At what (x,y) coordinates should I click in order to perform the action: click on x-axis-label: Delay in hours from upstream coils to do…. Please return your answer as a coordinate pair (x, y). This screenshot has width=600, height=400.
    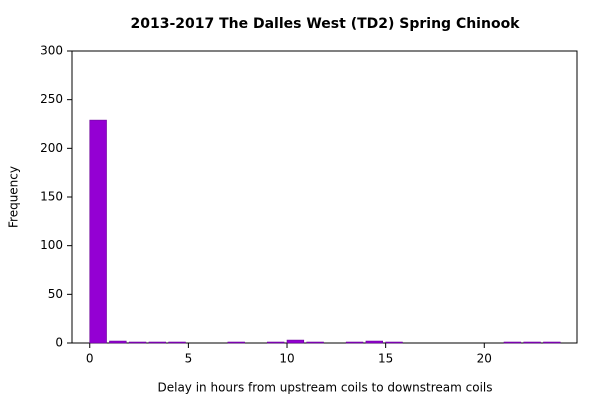
    Looking at the image, I should click on (324, 388).